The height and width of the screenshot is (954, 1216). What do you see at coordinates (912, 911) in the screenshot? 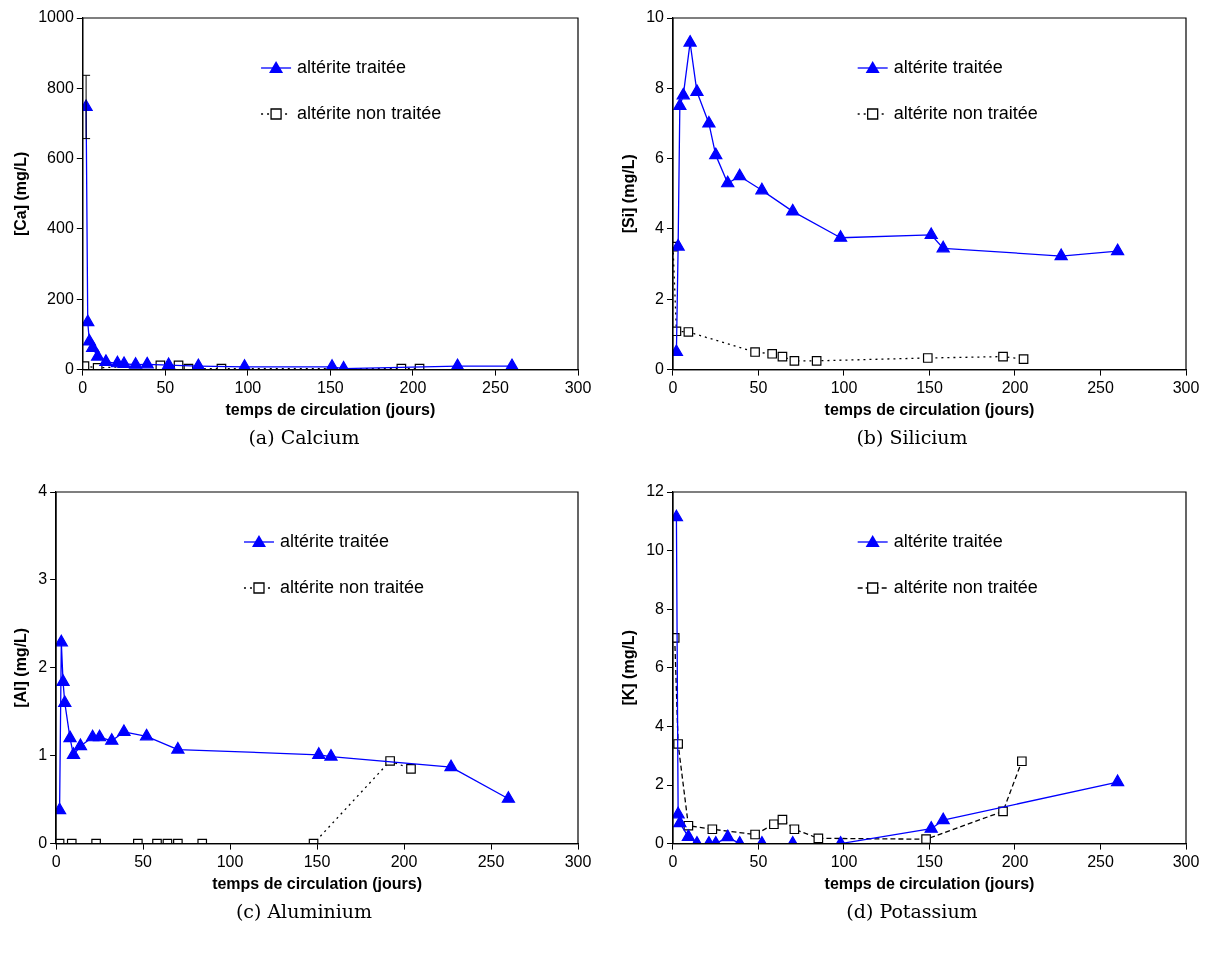
I see `text: (d) Potassium` at bounding box center [912, 911].